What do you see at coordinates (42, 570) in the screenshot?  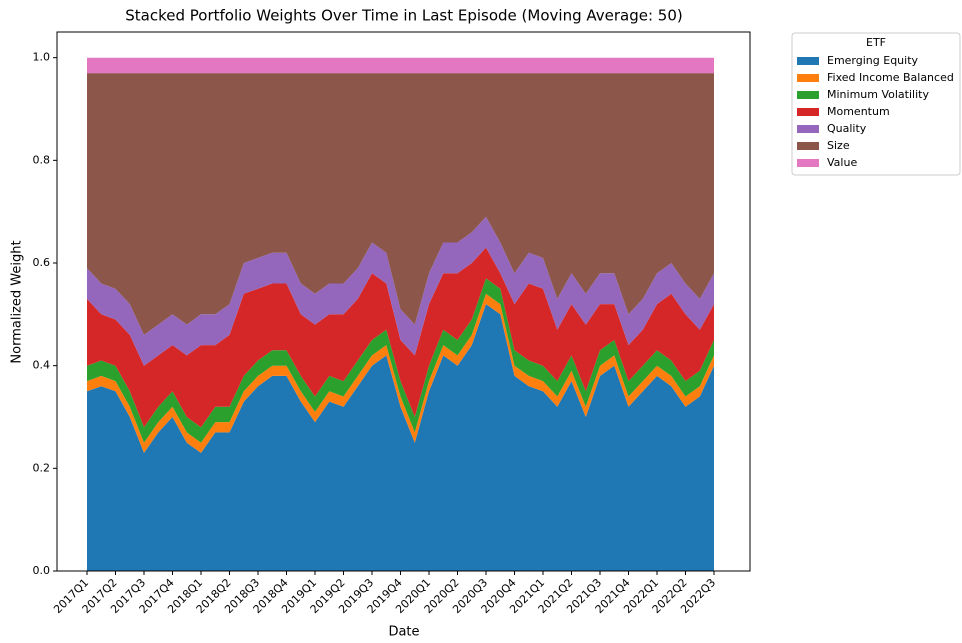 I see `y-tick-label: 0.0` at bounding box center [42, 570].